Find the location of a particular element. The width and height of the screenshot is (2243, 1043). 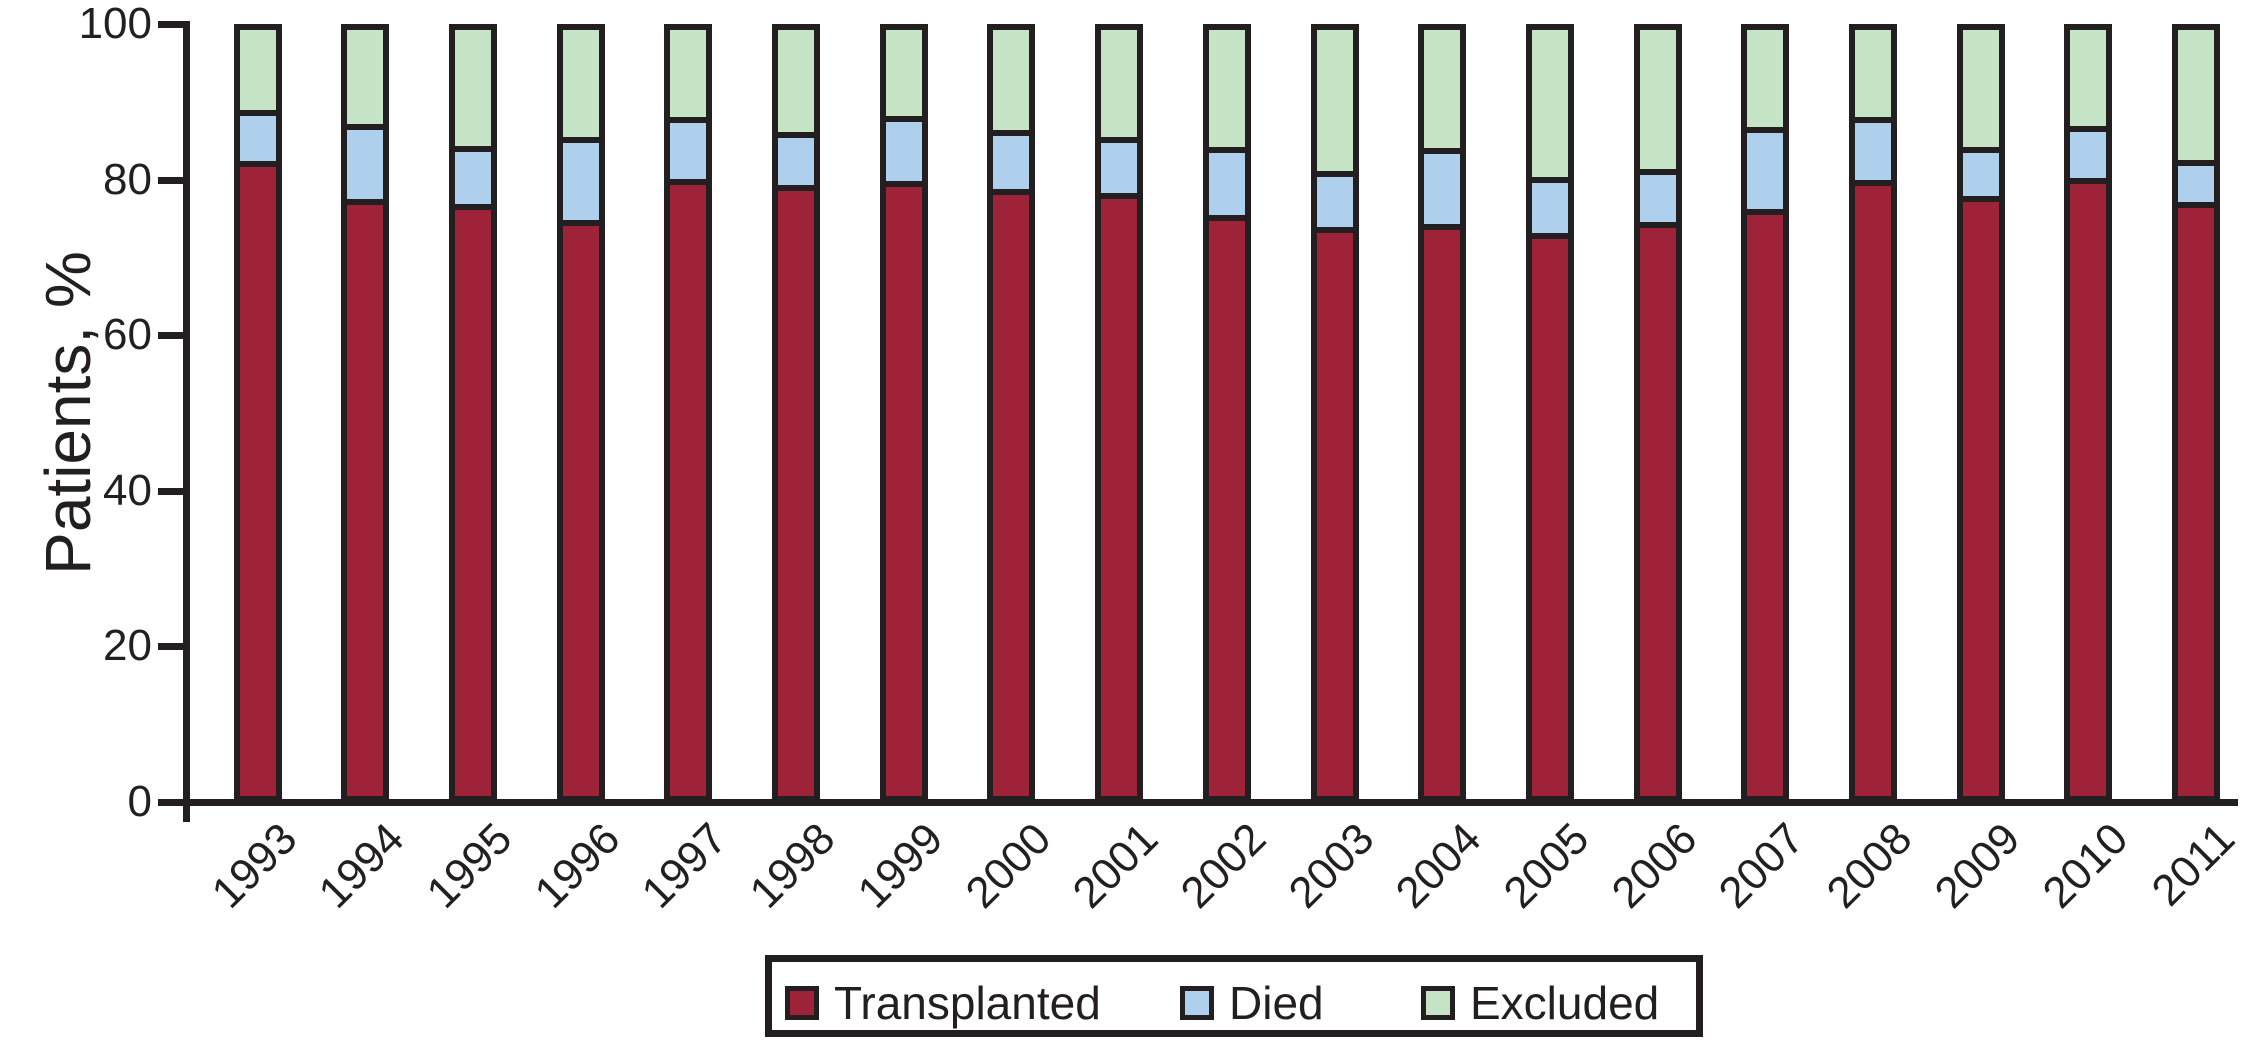

y-tick-label: 80 is located at coordinates (127, 179).